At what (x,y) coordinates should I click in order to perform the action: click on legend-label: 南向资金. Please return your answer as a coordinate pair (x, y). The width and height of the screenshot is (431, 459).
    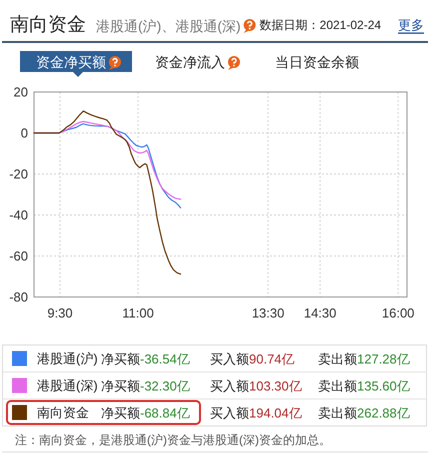
    Looking at the image, I should click on (63, 412).